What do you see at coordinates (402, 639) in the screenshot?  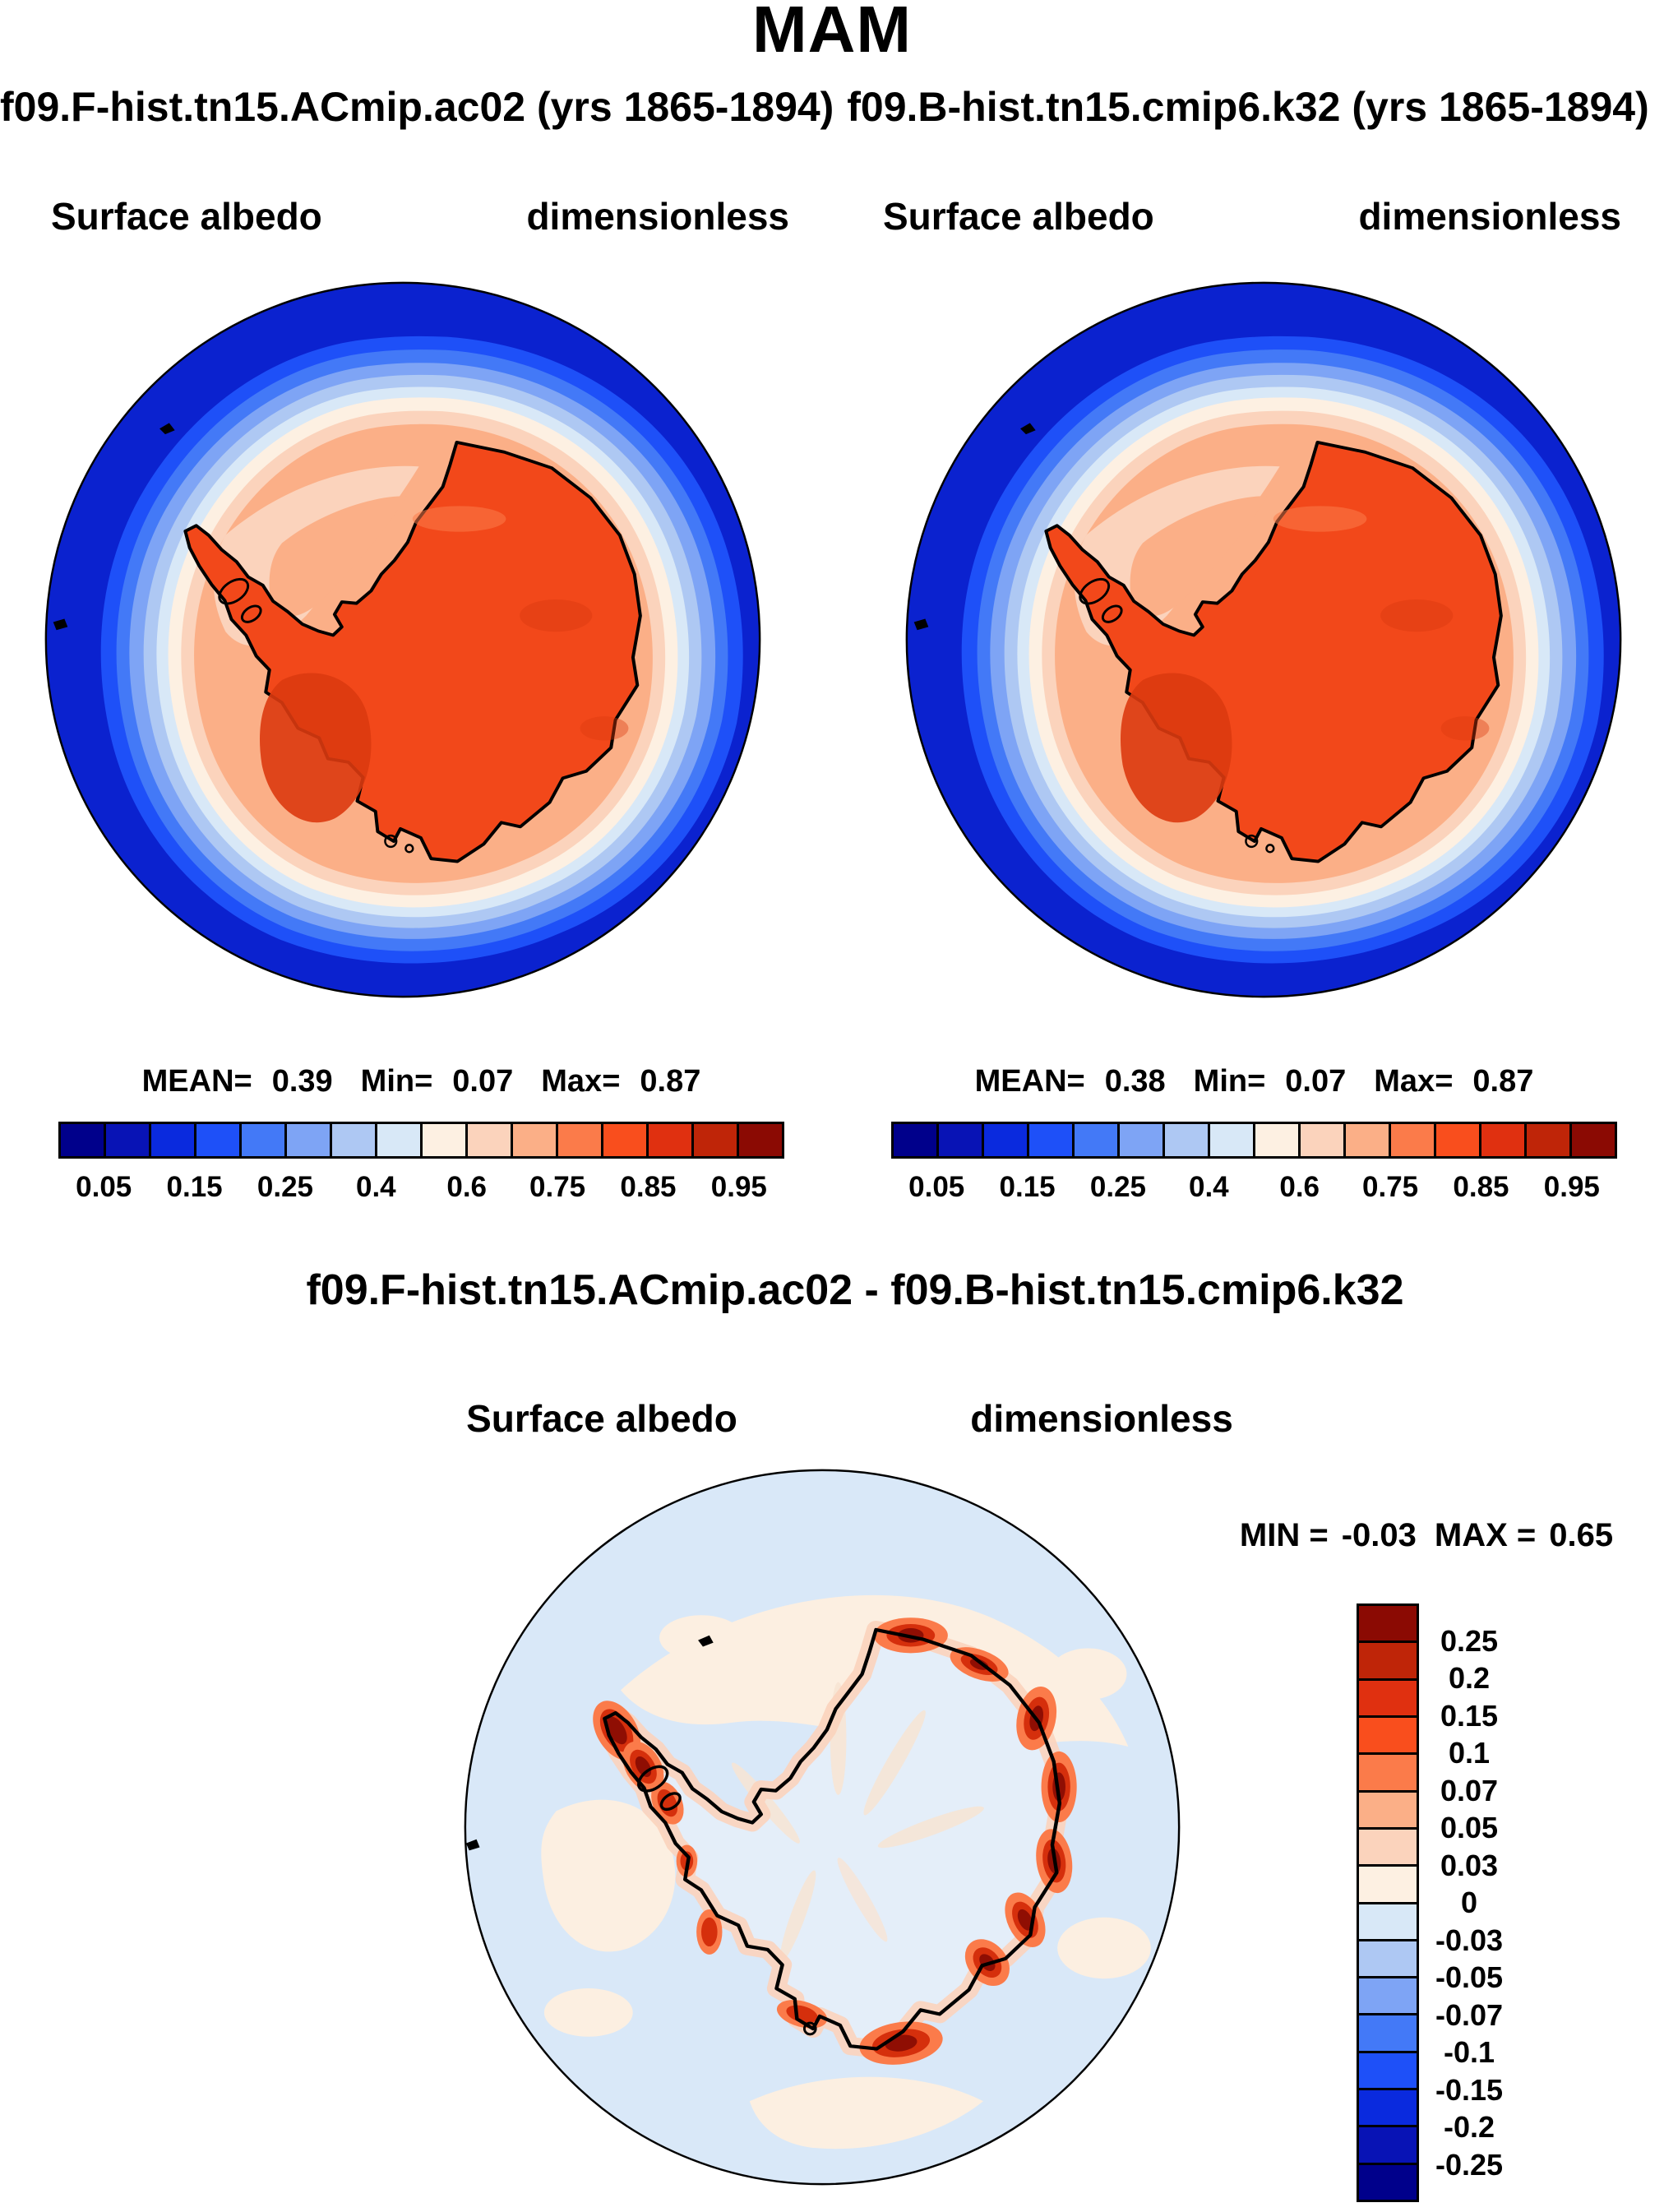 I see `albedo-map-left` at bounding box center [402, 639].